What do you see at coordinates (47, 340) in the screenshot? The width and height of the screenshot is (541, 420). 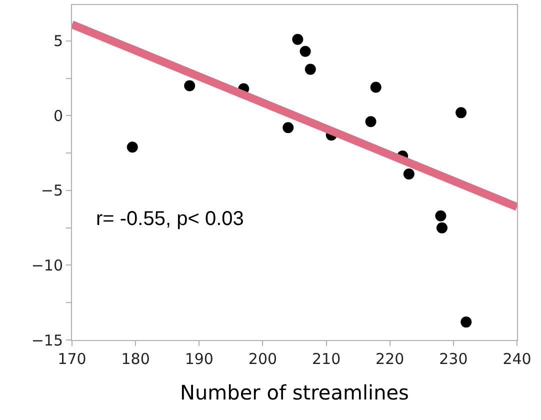 I see `y-tick-label: −15` at bounding box center [47, 340].